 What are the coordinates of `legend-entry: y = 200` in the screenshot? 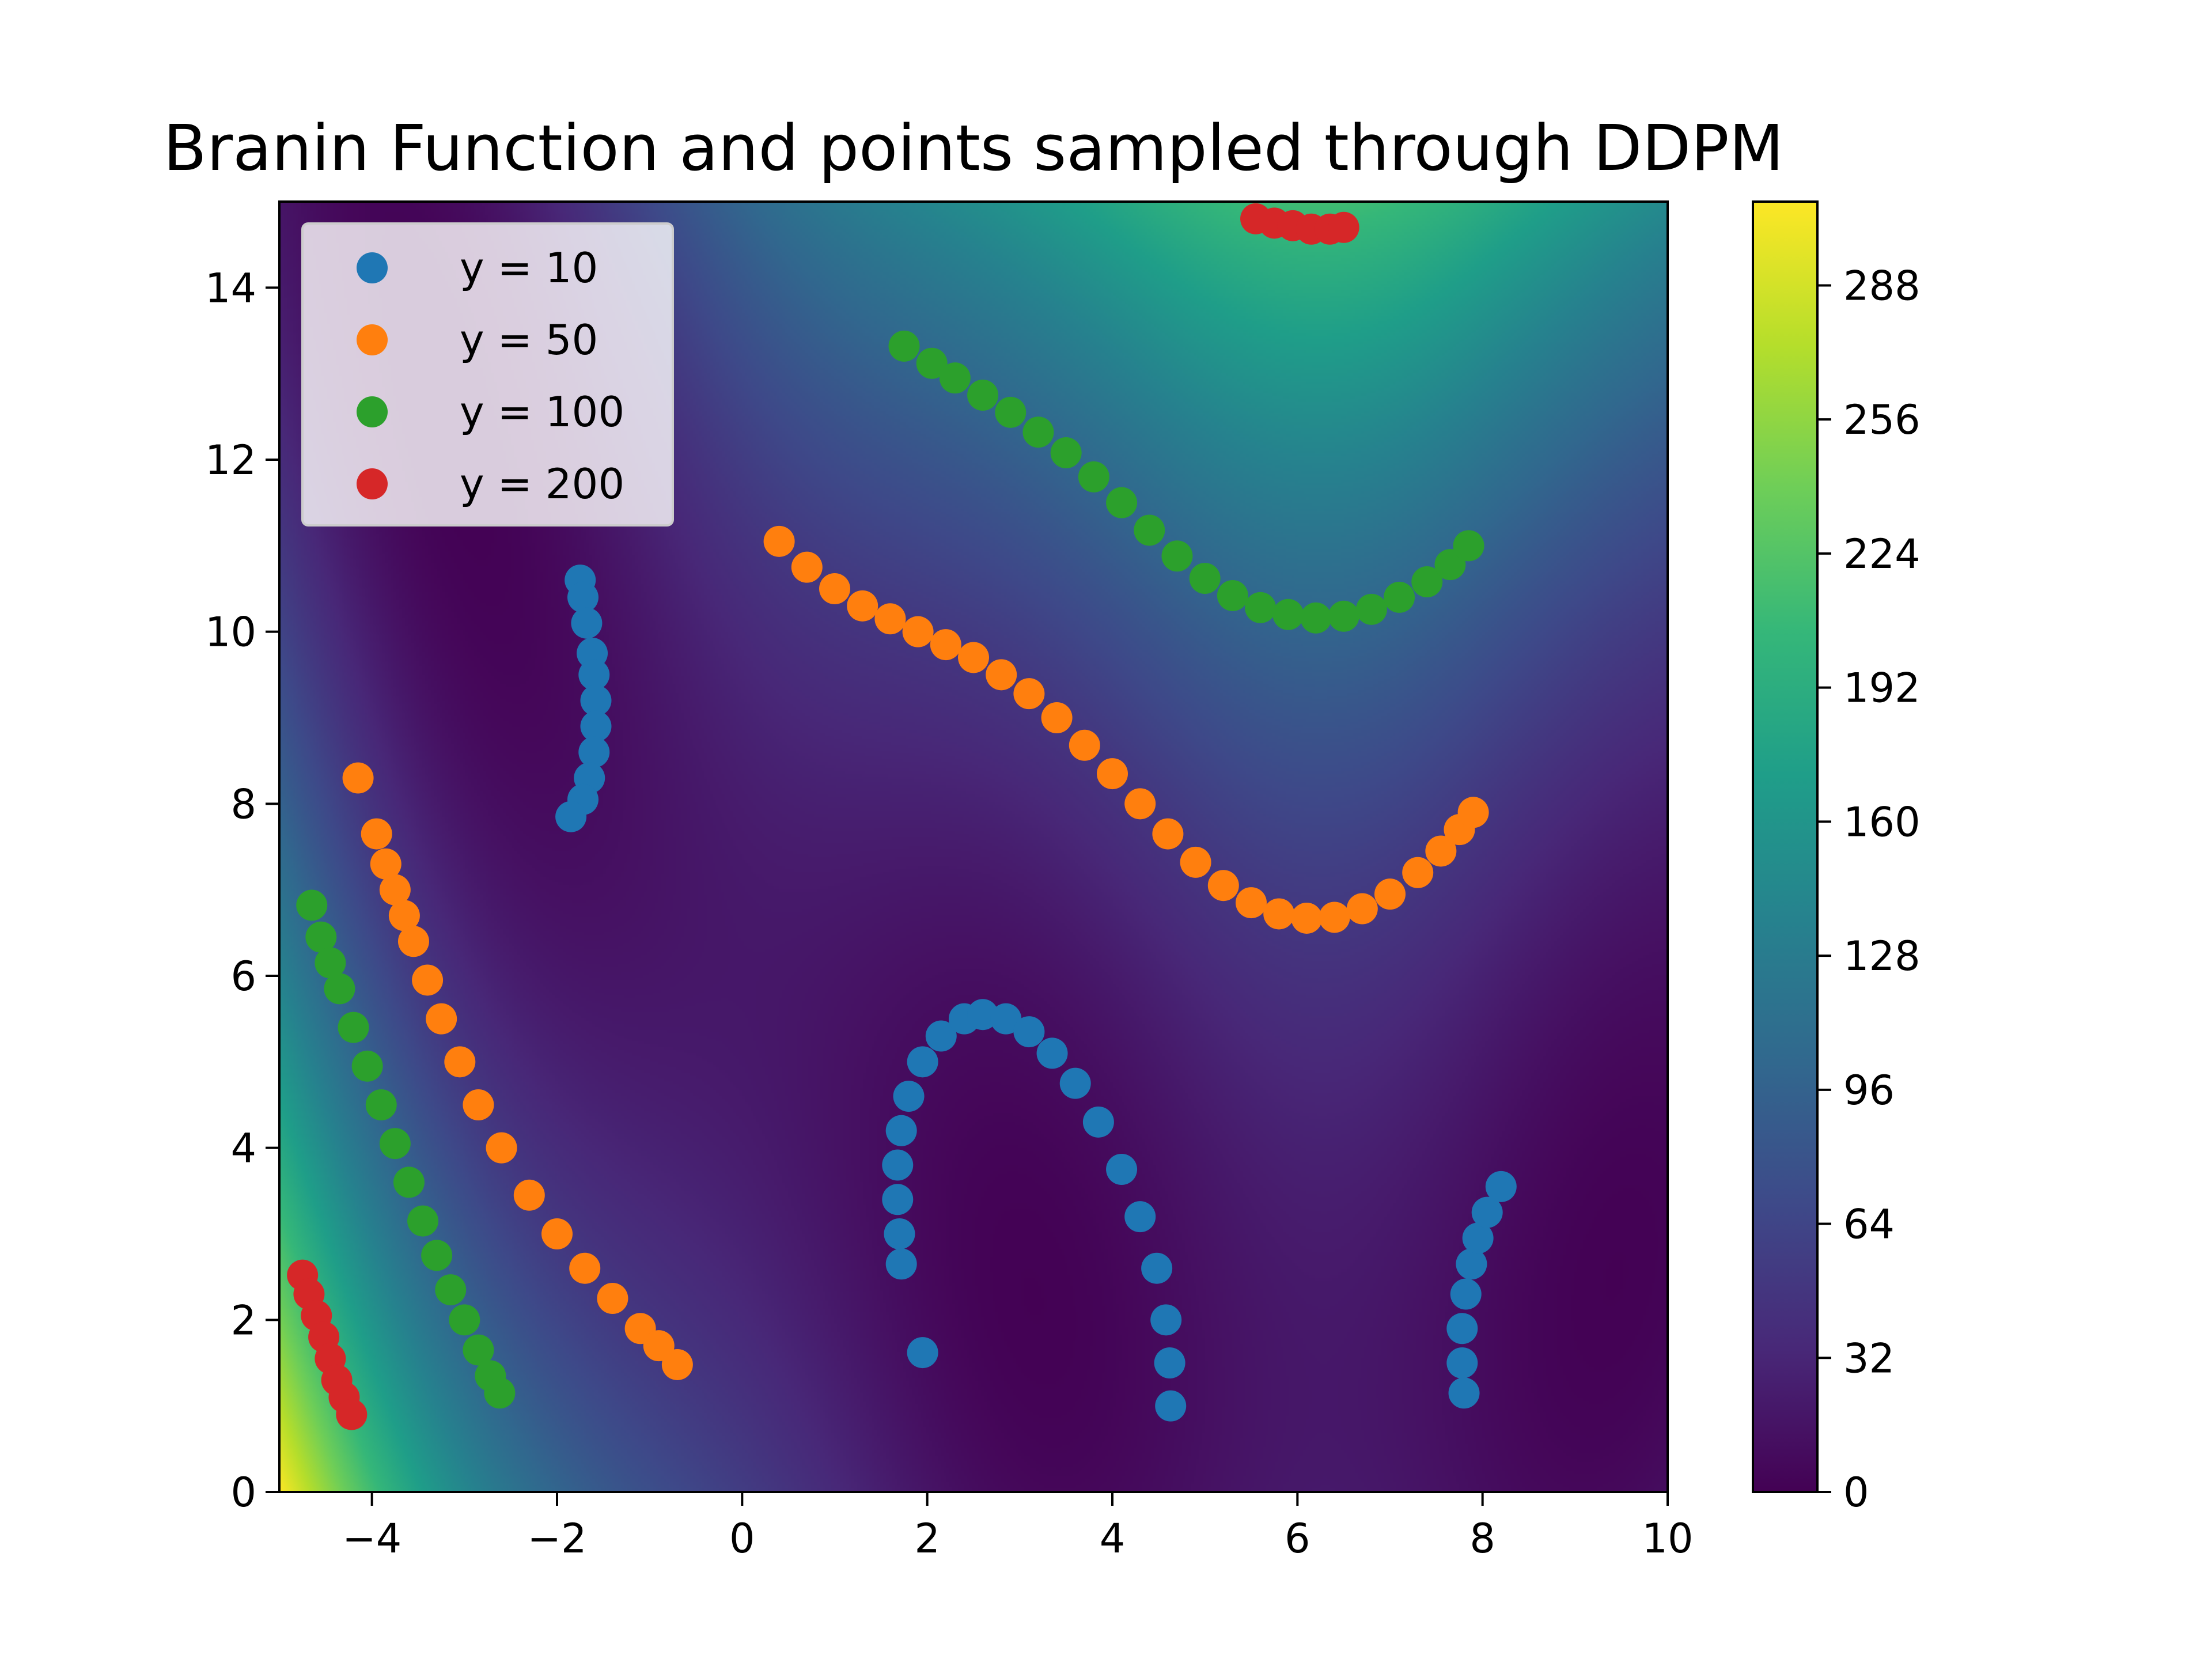 It's located at (490, 484).